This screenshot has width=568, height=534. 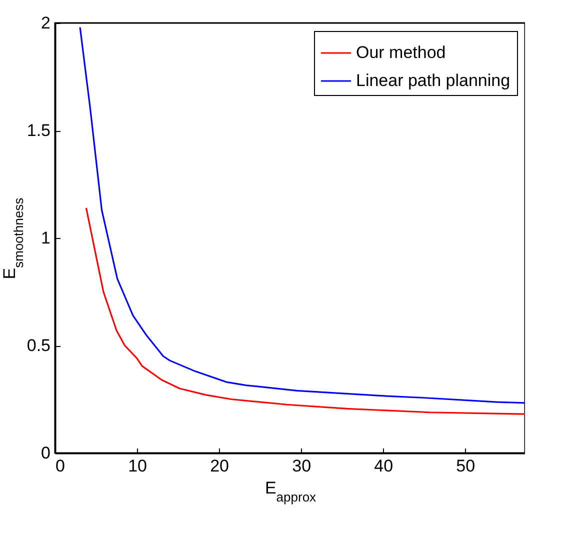 What do you see at coordinates (220, 466) in the screenshot?
I see `x-tick-label: 20` at bounding box center [220, 466].